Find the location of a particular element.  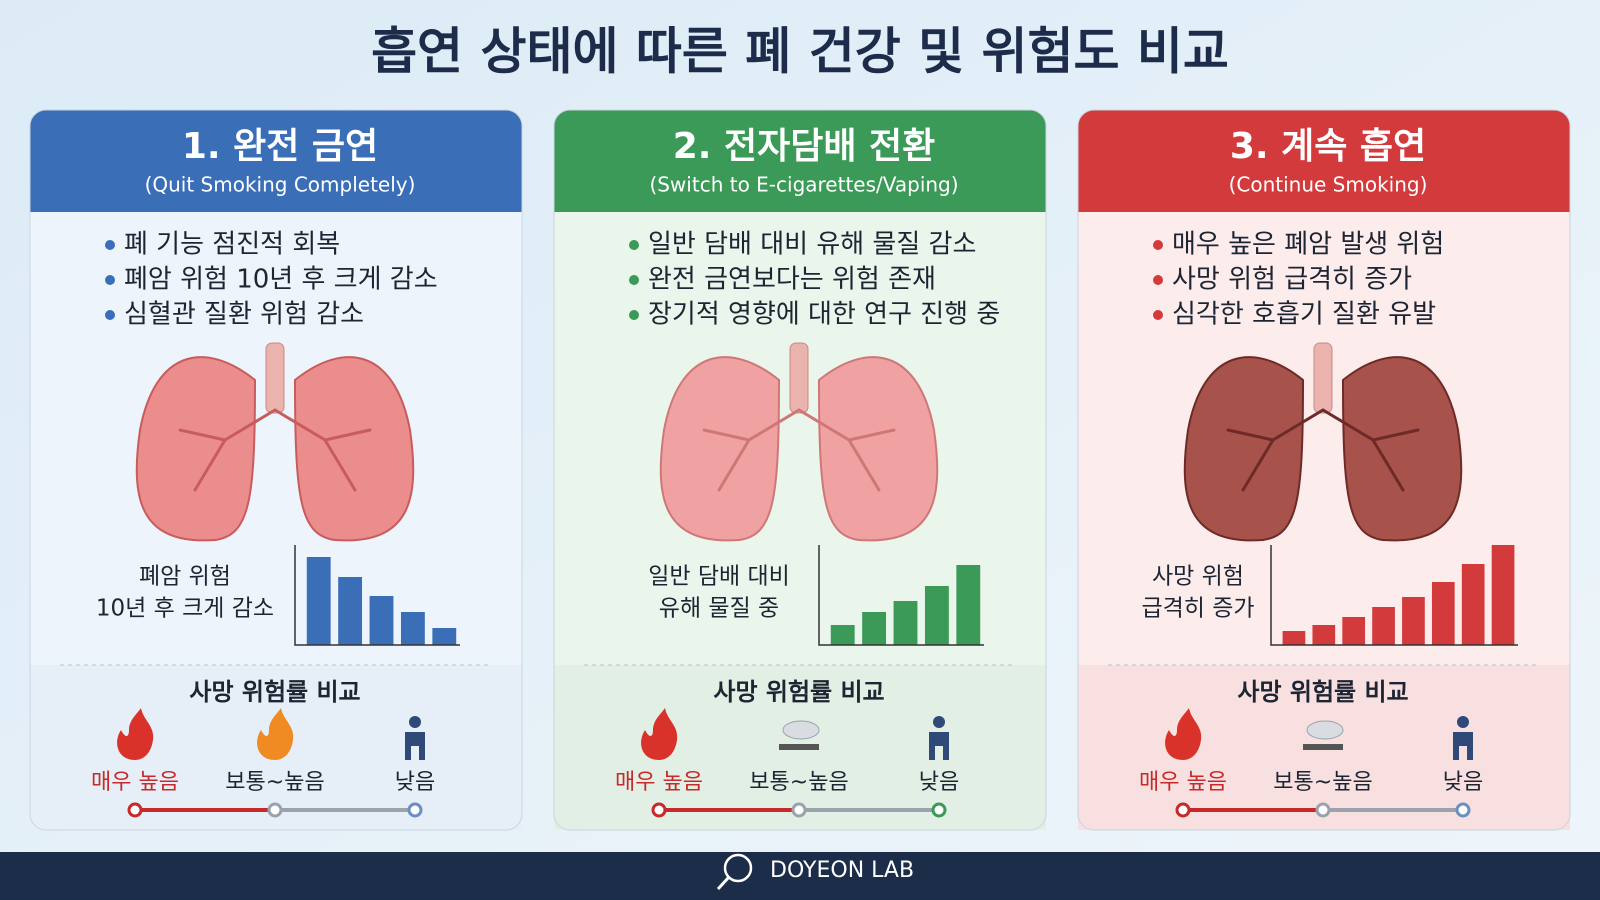

bullet-text: 심각한 호흡기 질환 유발 is located at coordinates (1304, 315).